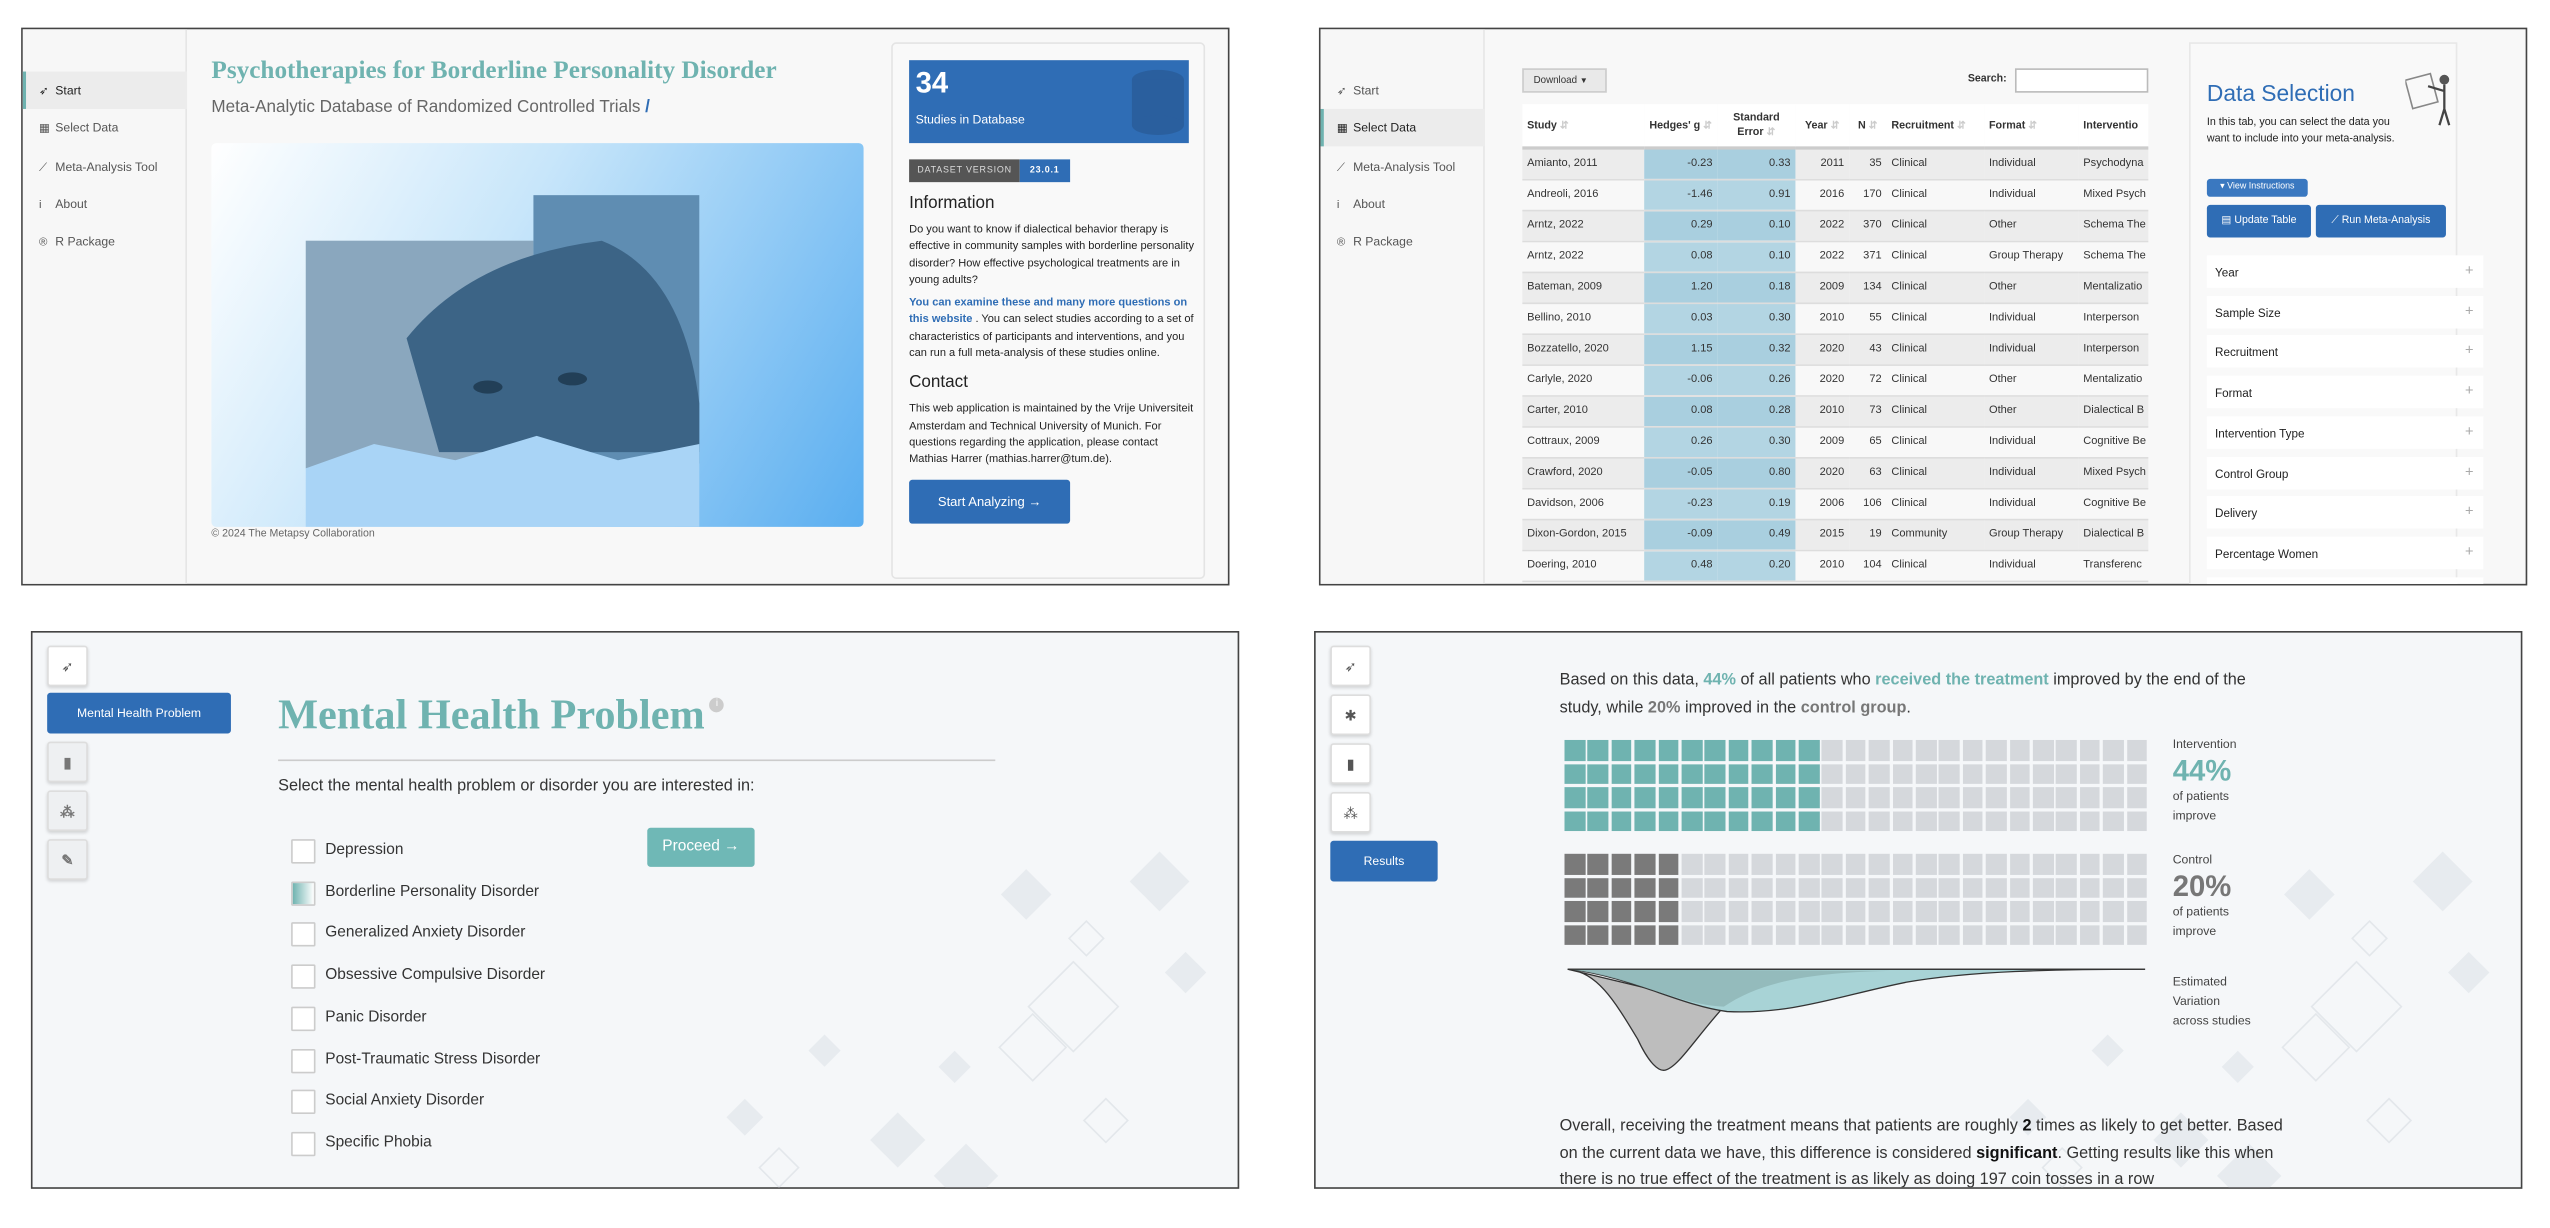 The width and height of the screenshot is (2550, 1228). Describe the element at coordinates (2027, 1126) in the screenshot. I see `text-segment: 2` at that location.